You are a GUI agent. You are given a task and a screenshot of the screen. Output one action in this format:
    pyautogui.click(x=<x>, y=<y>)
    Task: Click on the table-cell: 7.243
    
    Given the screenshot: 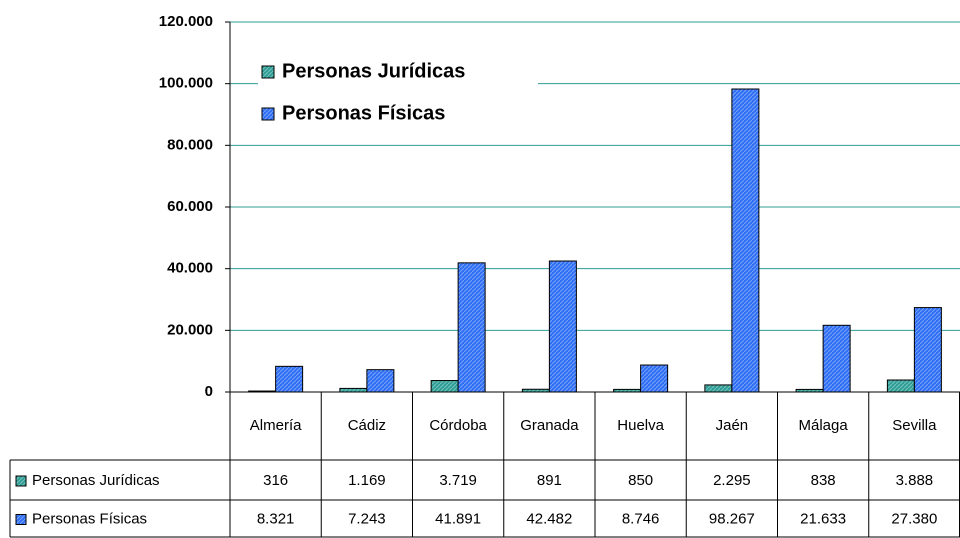 What is the action you would take?
    pyautogui.click(x=367, y=518)
    